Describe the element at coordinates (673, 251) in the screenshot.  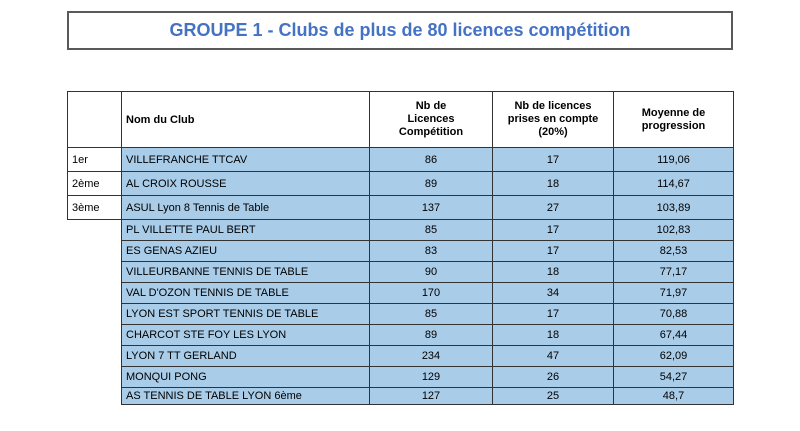
I see `moyenne-cell: 82,53` at that location.